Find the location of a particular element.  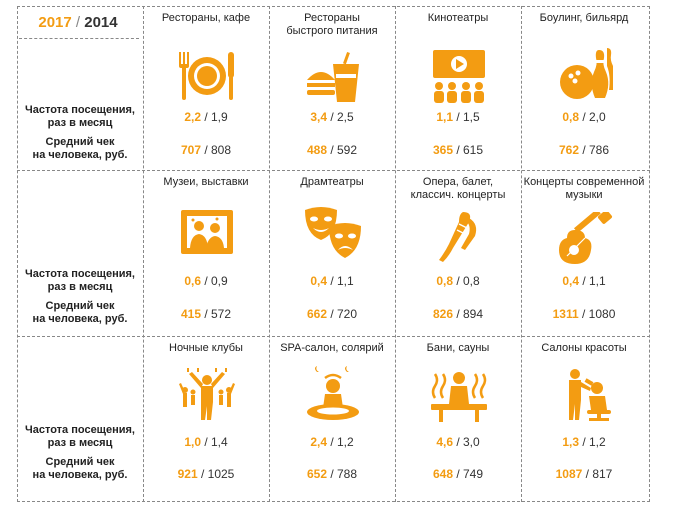

check-value: 826 / 894 is located at coordinates (458, 314).